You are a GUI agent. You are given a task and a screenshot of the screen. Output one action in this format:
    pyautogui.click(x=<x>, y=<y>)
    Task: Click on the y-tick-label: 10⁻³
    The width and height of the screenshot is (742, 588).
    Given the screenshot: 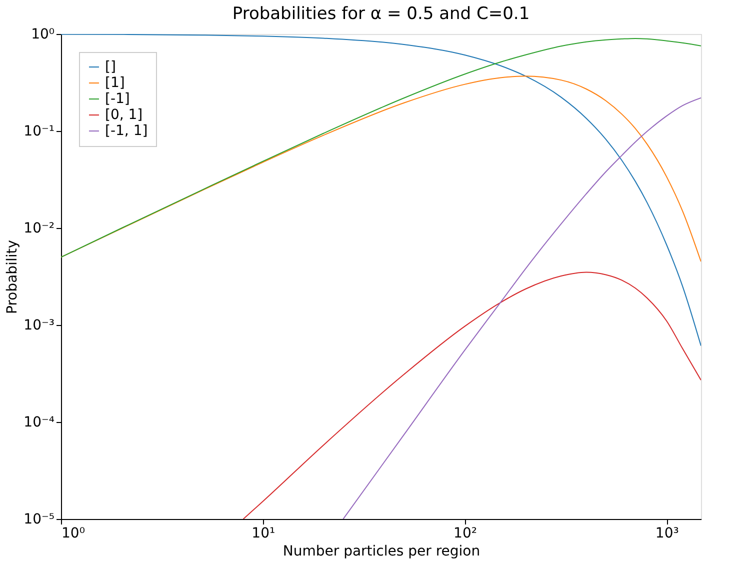 What is the action you would take?
    pyautogui.click(x=39, y=326)
    